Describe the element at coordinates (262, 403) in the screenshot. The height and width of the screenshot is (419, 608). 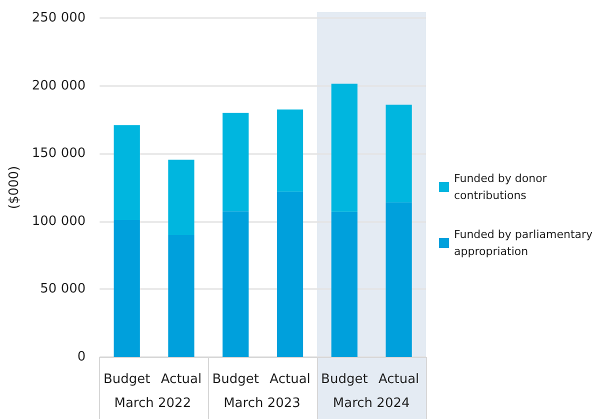
I see `text: March 2023` at that location.